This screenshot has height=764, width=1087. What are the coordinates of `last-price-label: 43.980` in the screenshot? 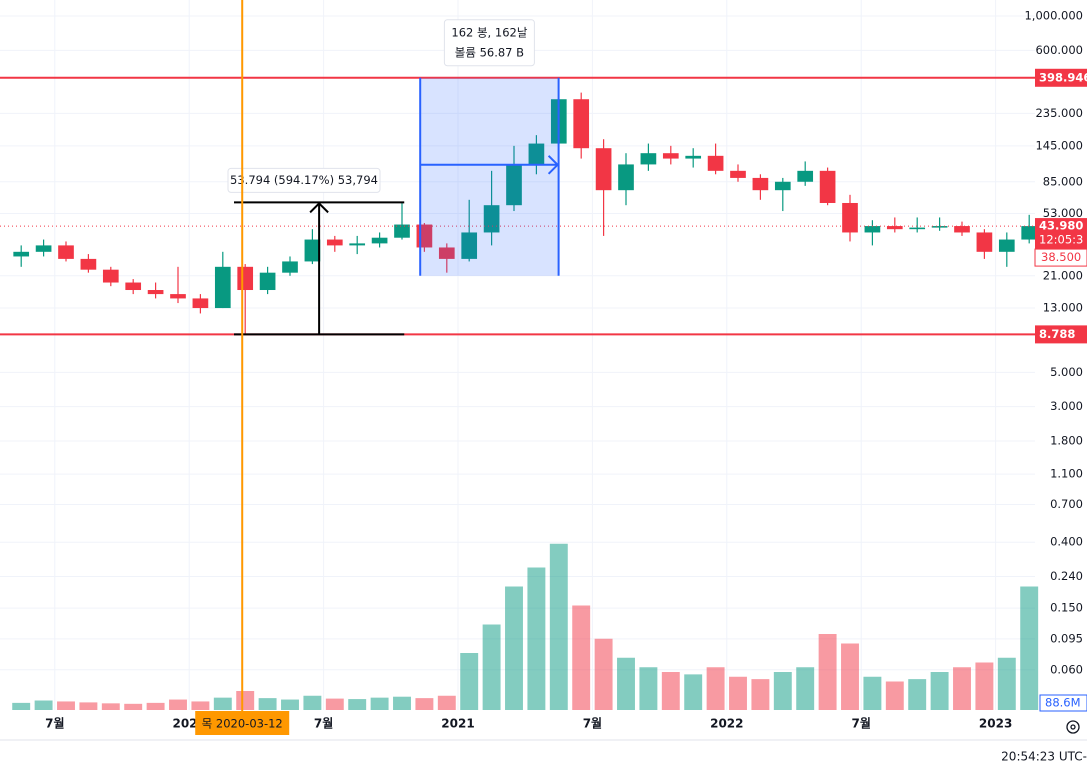 It's located at (1061, 226).